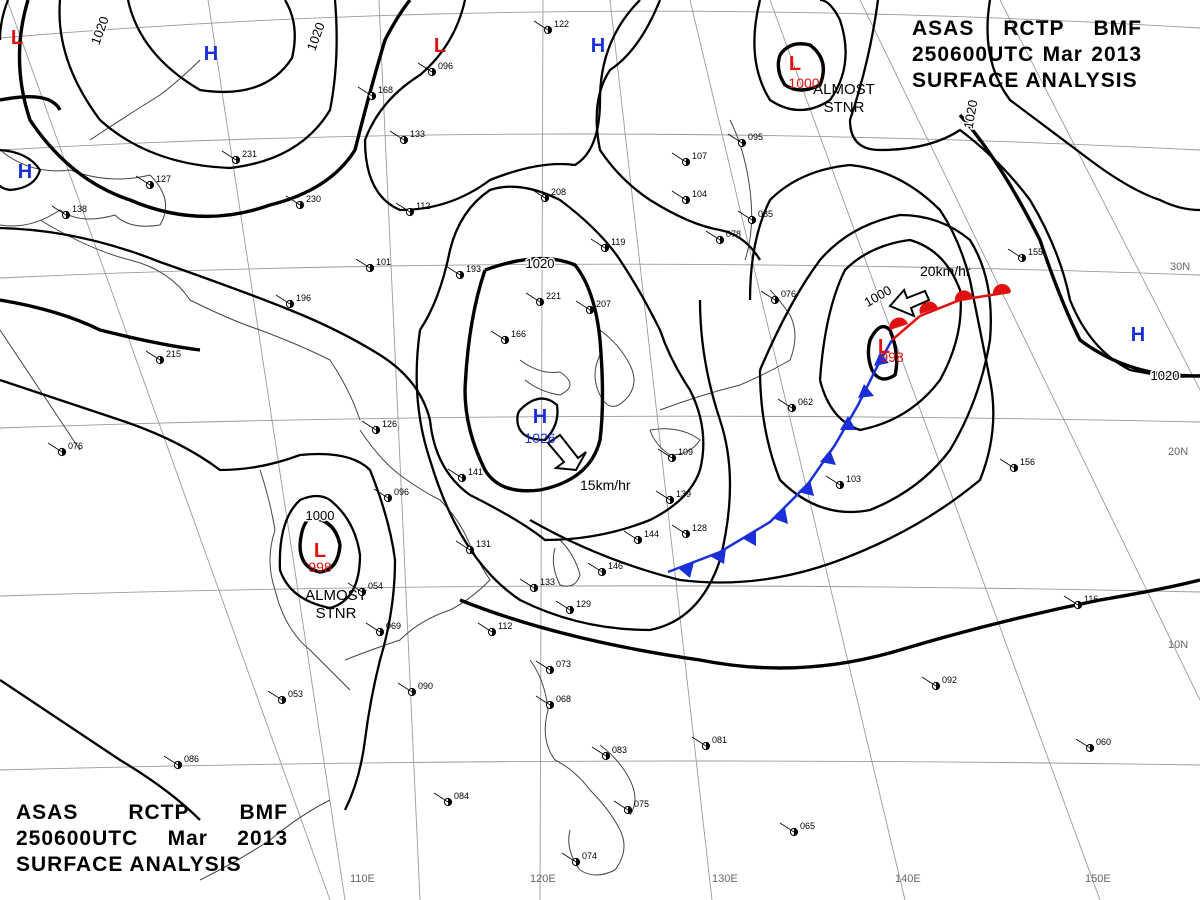 The height and width of the screenshot is (900, 1200). What do you see at coordinates (1025, 80) in the screenshot?
I see `header-product: SURFACE ANALYSIS` at bounding box center [1025, 80].